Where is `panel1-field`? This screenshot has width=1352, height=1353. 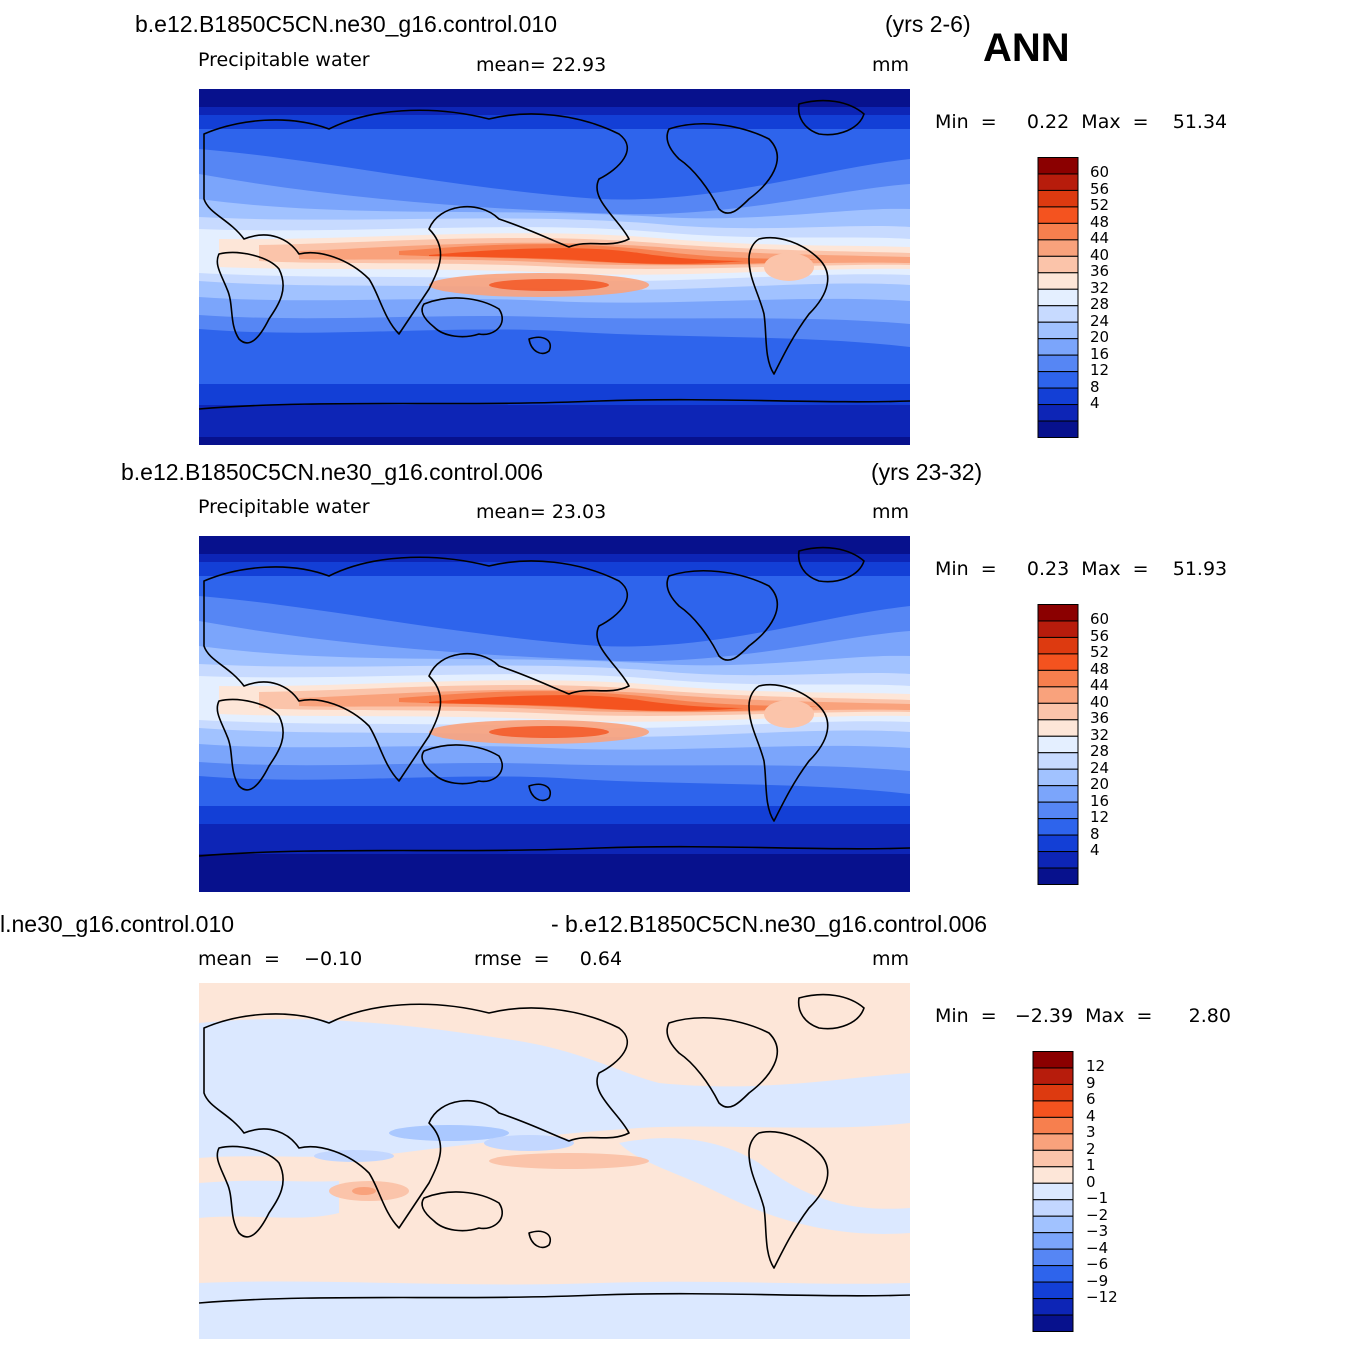 panel1-field is located at coordinates (554, 267).